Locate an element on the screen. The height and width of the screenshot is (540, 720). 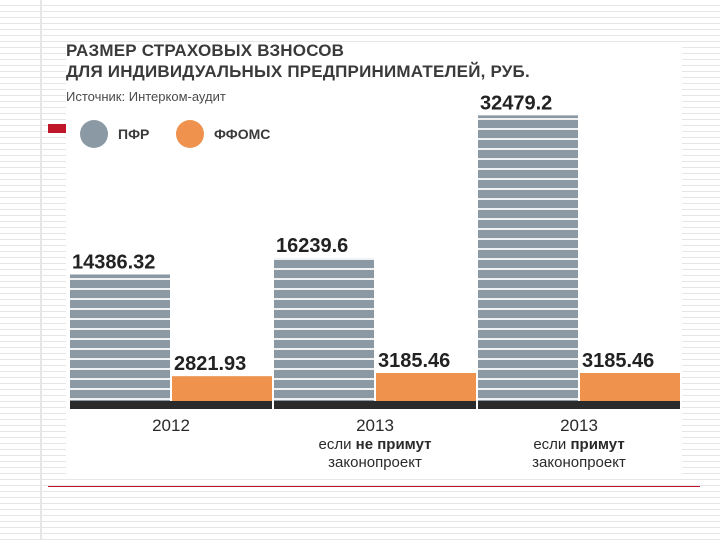
category-label-2: 2013 is located at coordinates (579, 425).